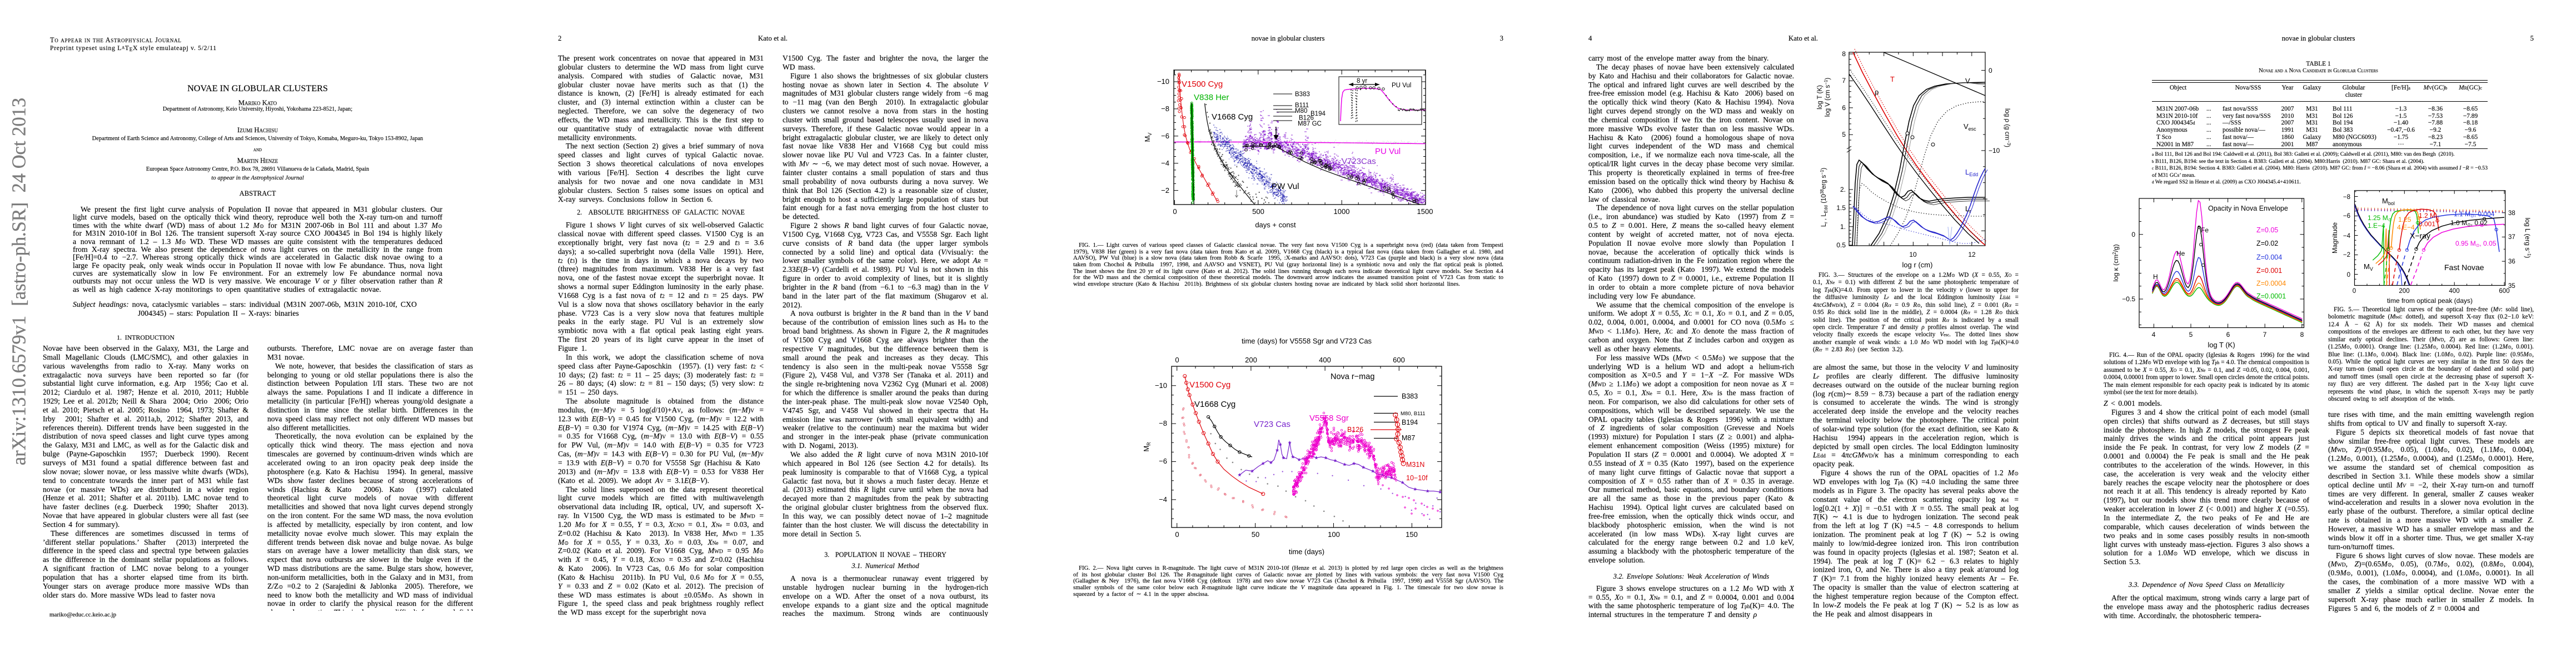 The width and height of the screenshot is (2576, 667). I want to click on svg-text: 1.25, so click(2404, 219).